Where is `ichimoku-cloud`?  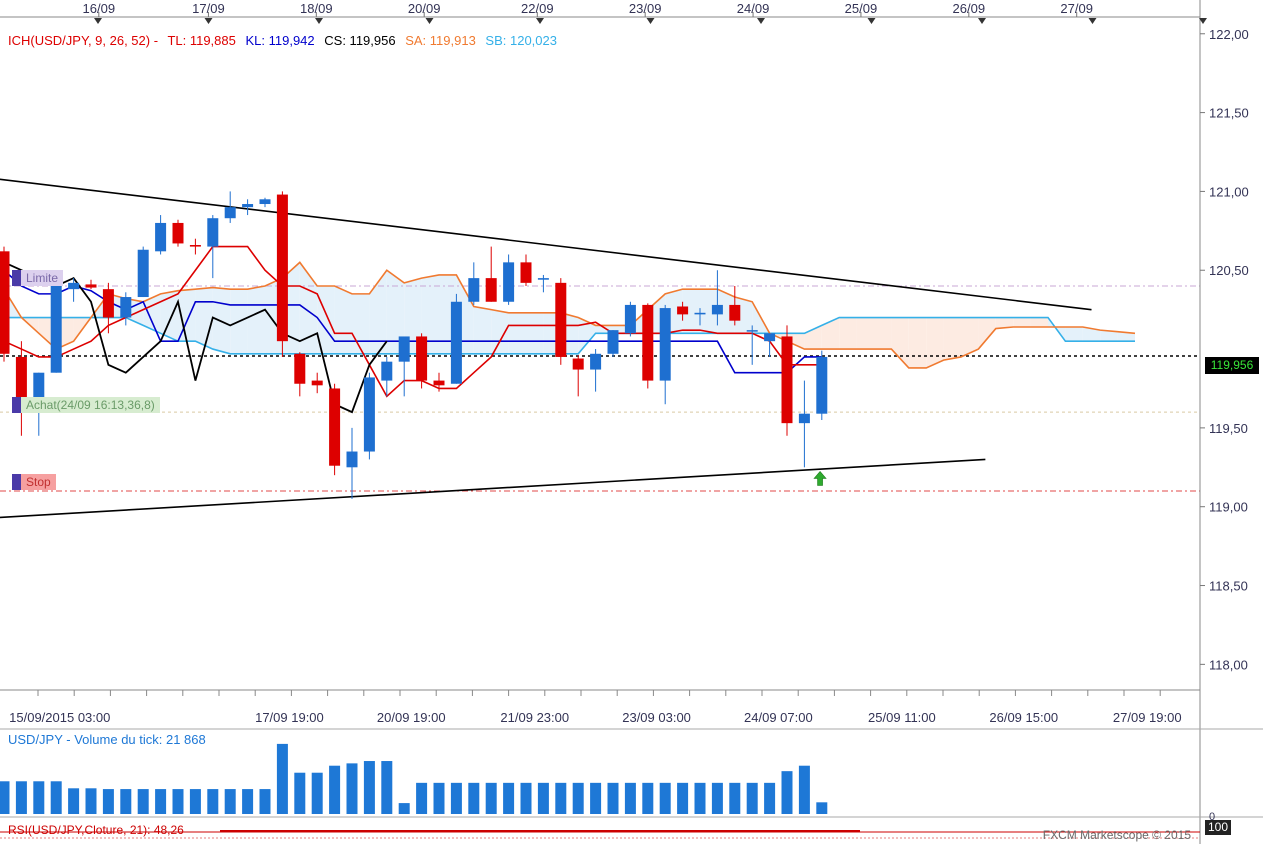
ichimoku-cloud is located at coordinates (569, 315).